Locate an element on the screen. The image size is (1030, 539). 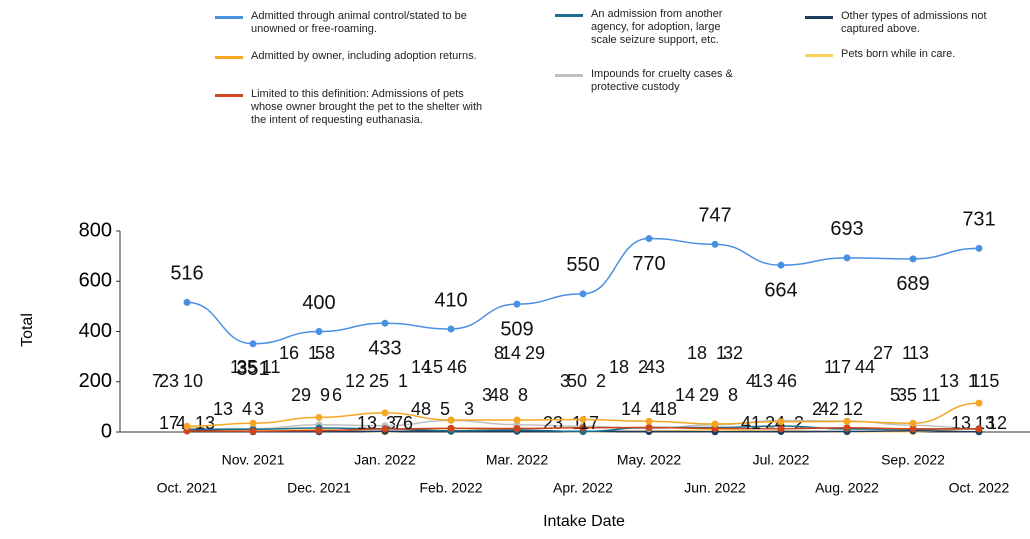
data-label: 550 is located at coordinates (582, 265).